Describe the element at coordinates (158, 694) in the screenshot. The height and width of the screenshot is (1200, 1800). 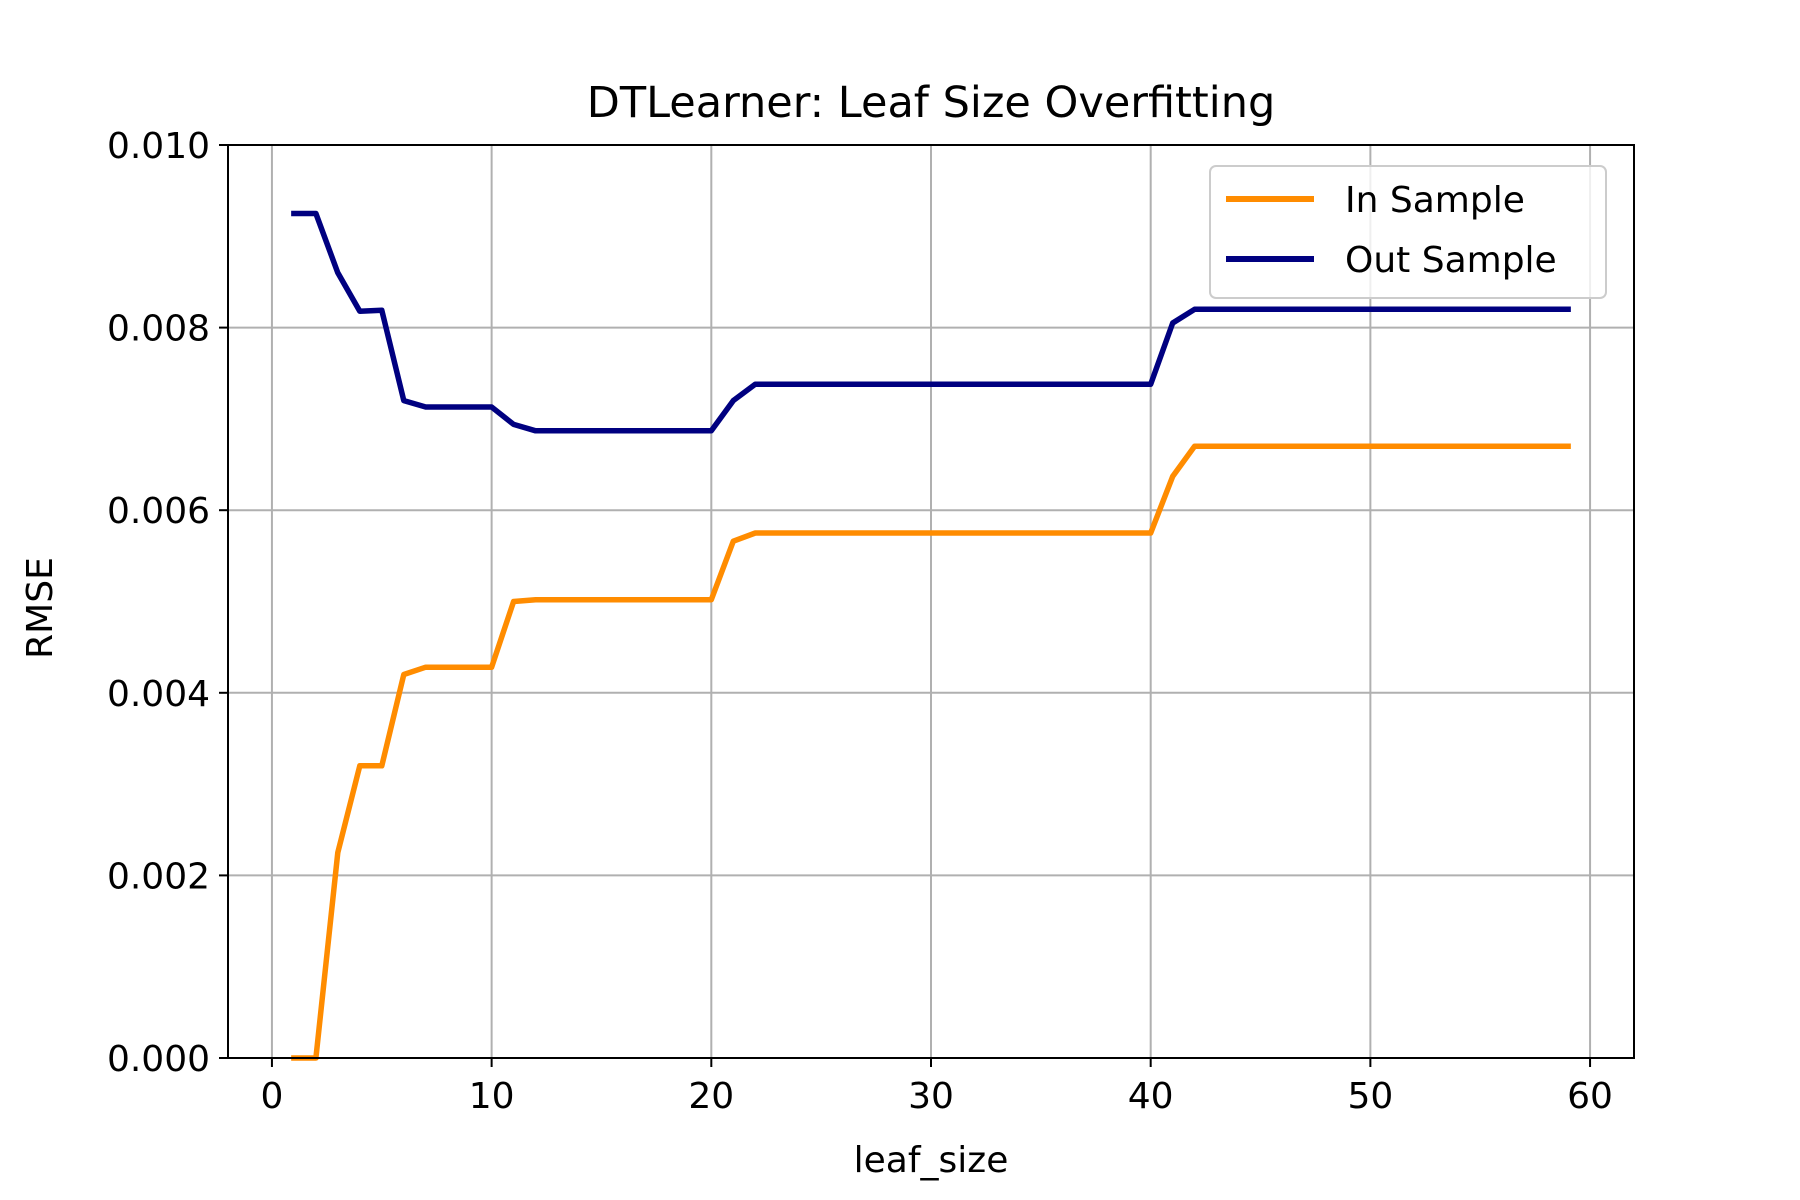
I see `y-tick-label: 0.004` at that location.